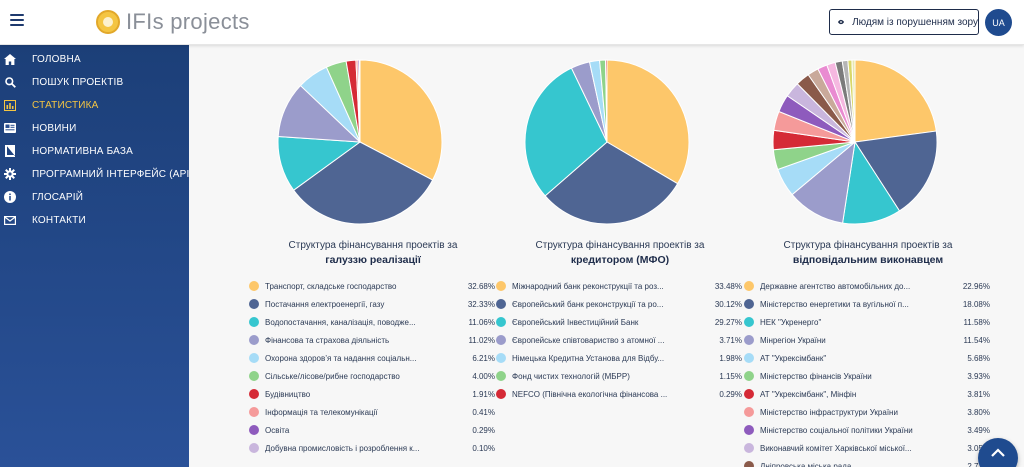  What do you see at coordinates (868, 462) in the screenshot?
I see `legend-item: Дніпровська міська рада2.77%` at bounding box center [868, 462].